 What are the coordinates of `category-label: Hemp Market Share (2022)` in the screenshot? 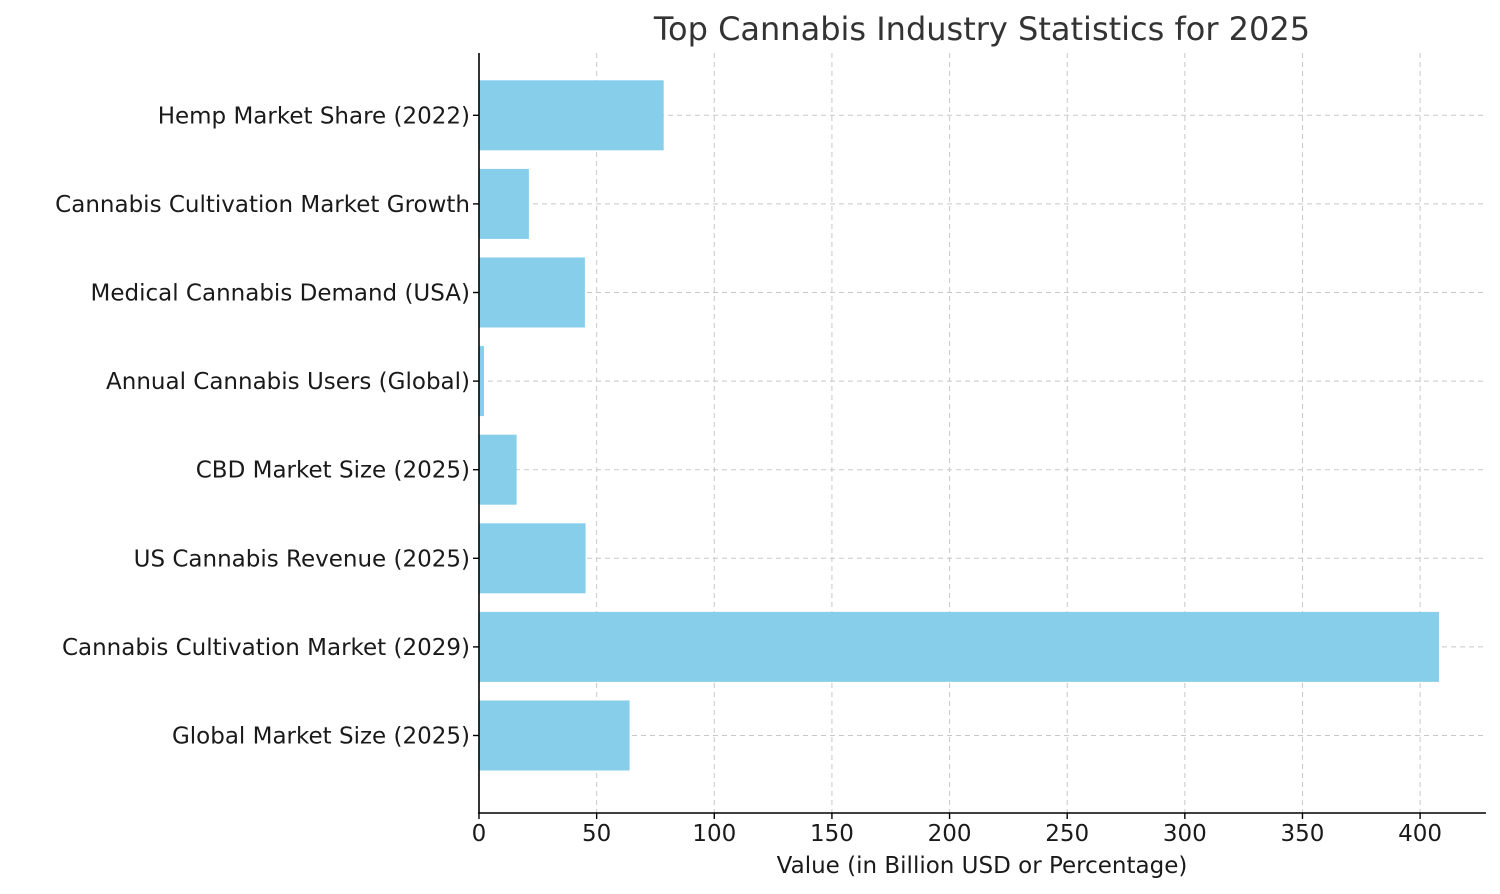 It's located at (314, 116).